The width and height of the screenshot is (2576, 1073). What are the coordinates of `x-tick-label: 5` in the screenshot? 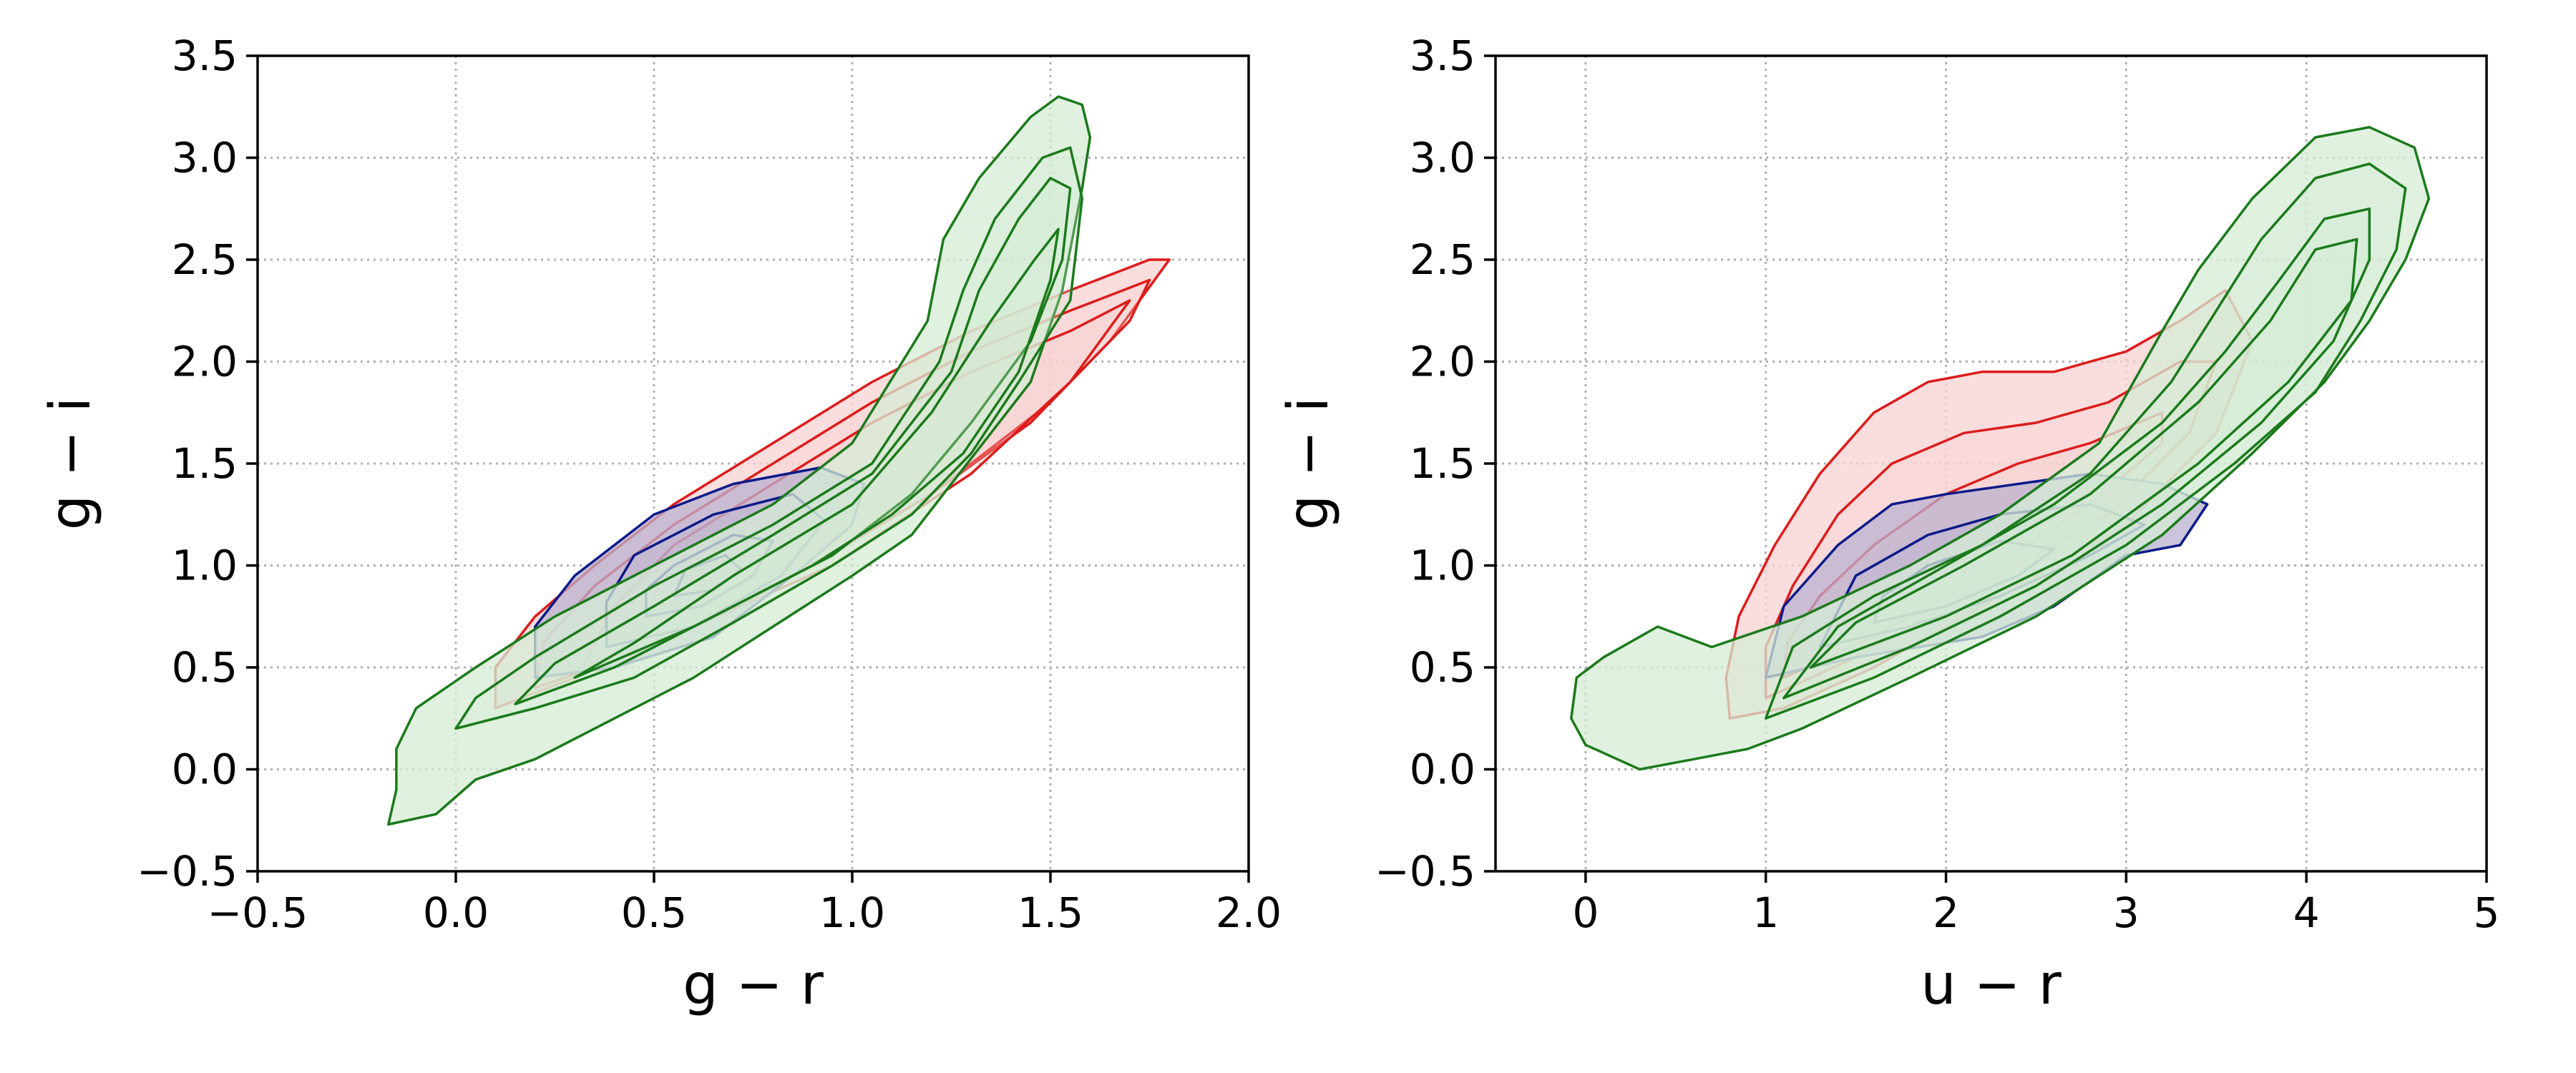 It's located at (2487, 912).